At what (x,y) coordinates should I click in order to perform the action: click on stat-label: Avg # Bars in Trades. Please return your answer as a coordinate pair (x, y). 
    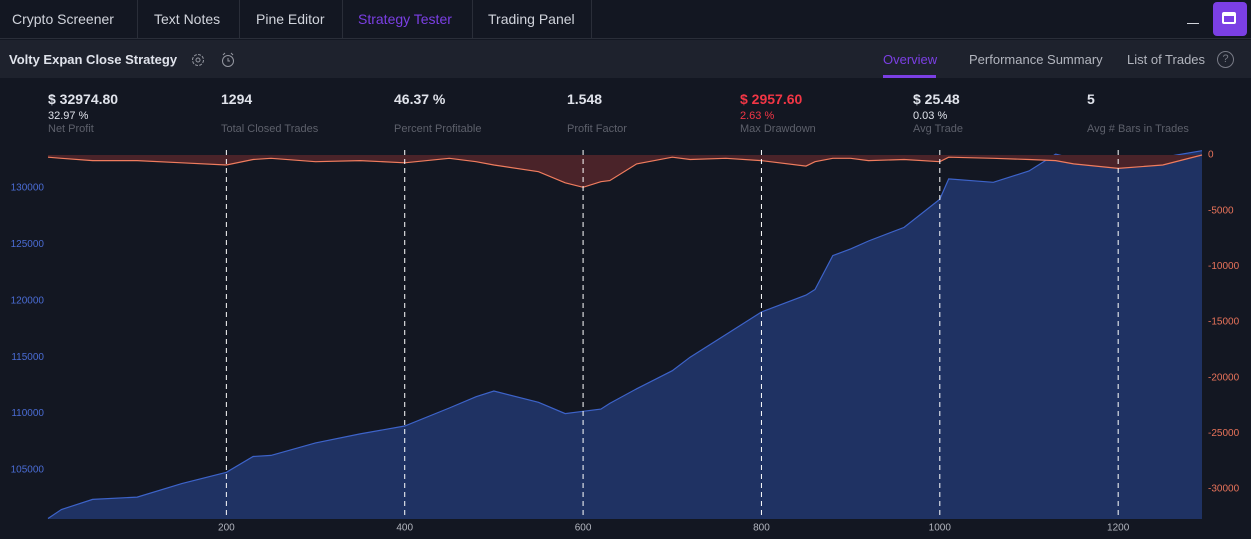
    Looking at the image, I should click on (1138, 129).